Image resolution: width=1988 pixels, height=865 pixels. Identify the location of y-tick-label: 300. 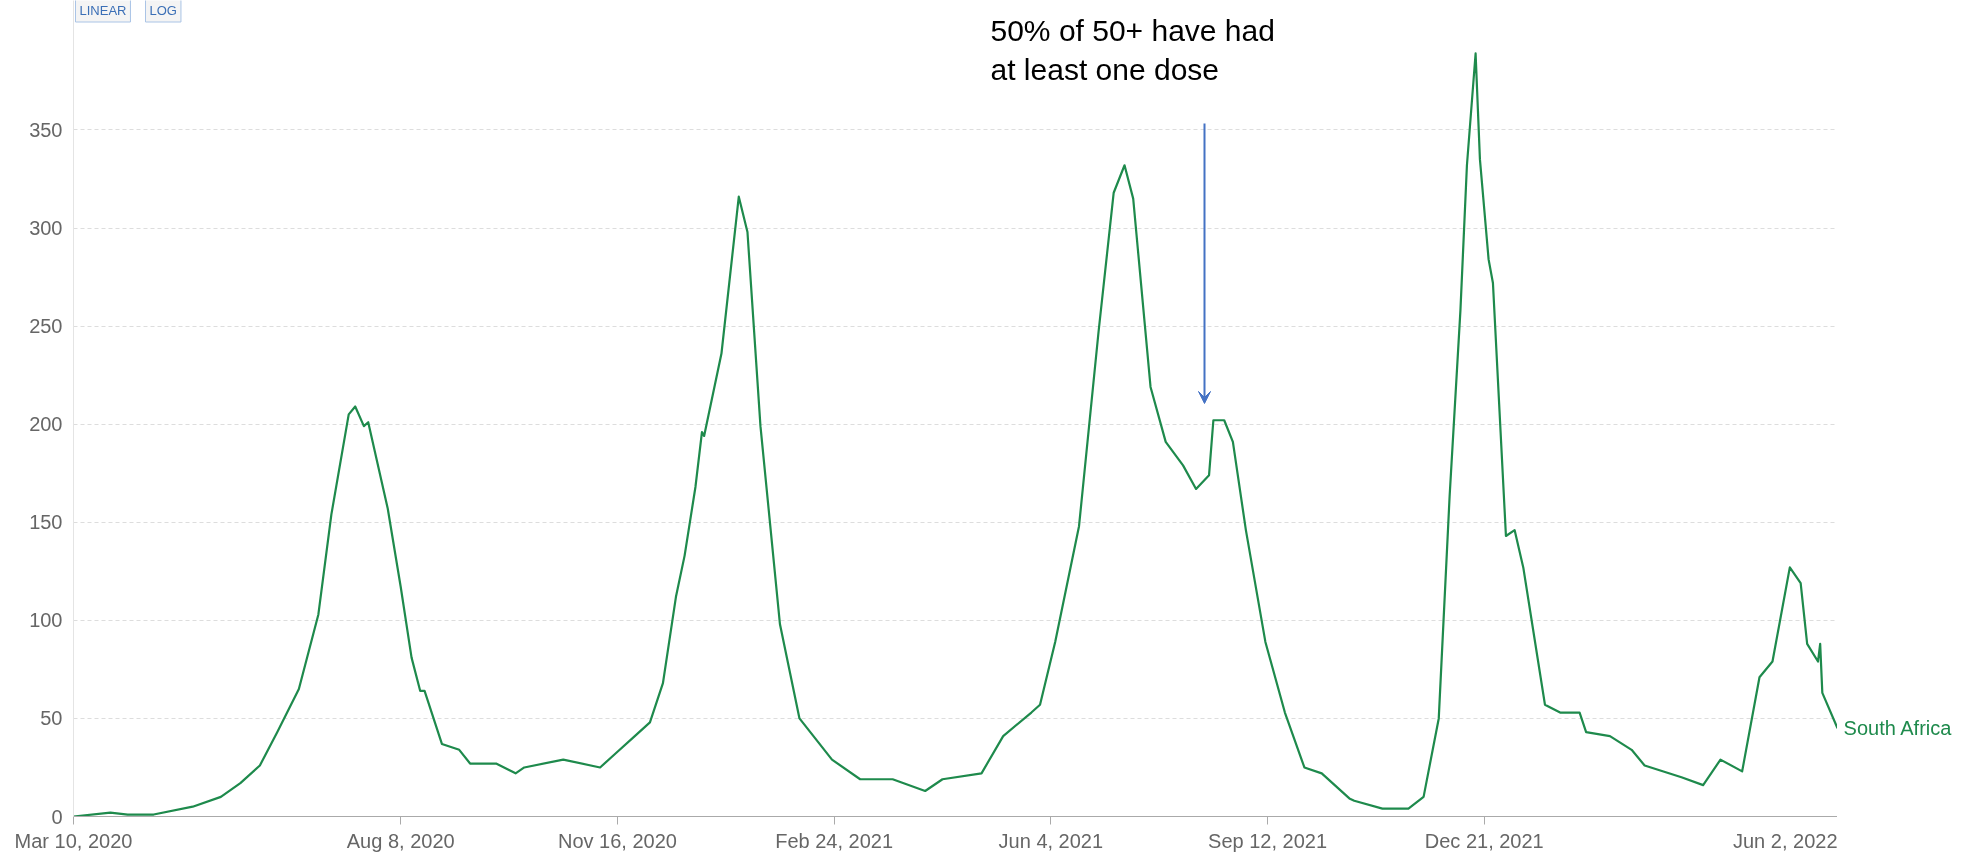
(46, 228).